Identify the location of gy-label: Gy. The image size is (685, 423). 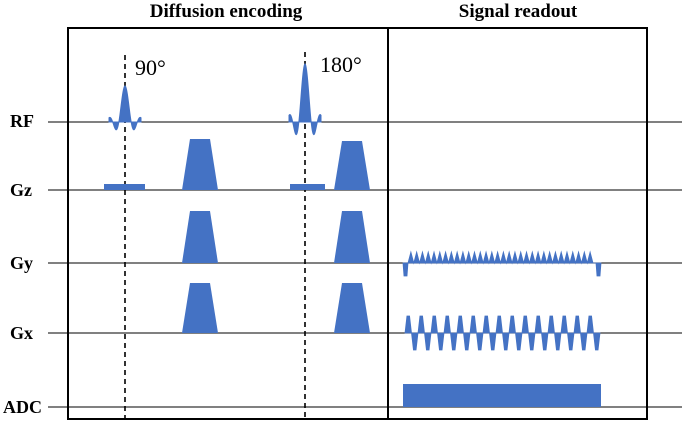
(21, 263).